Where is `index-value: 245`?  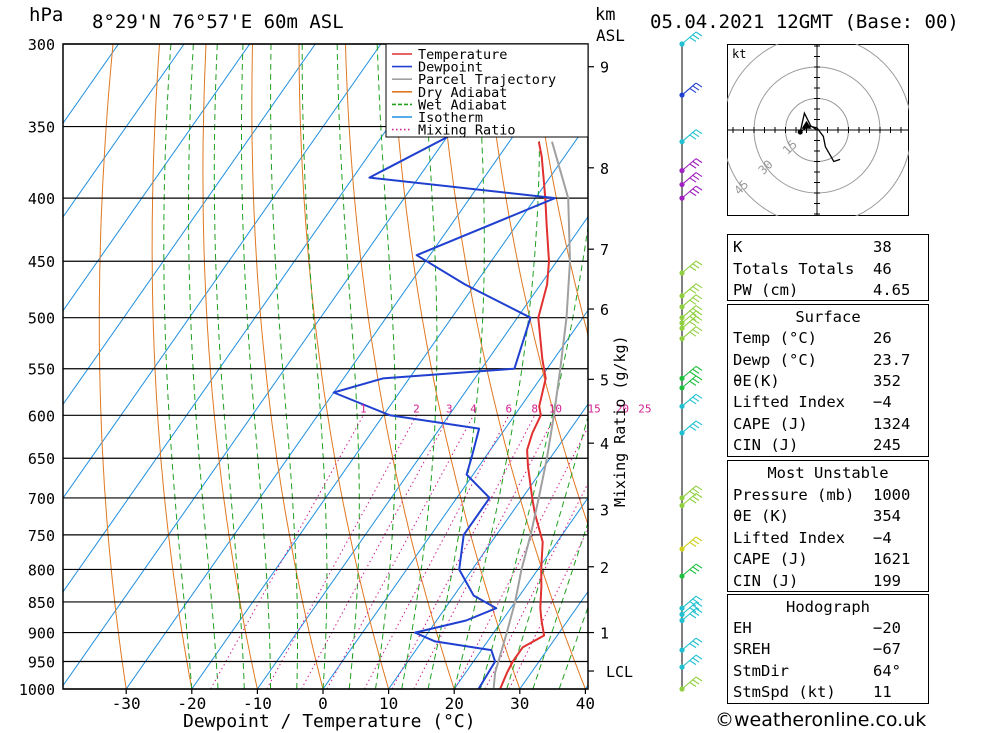 index-value: 245 is located at coordinates (887, 444).